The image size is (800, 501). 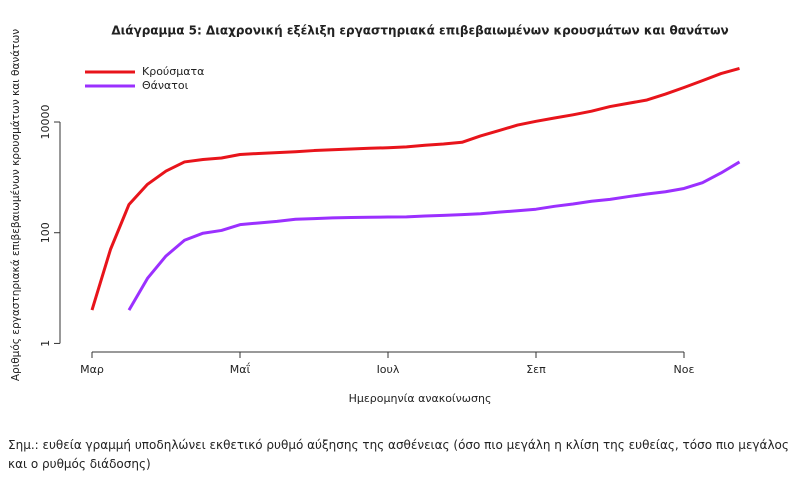 I want to click on y-tick-label: 10000, so click(x=45, y=122).